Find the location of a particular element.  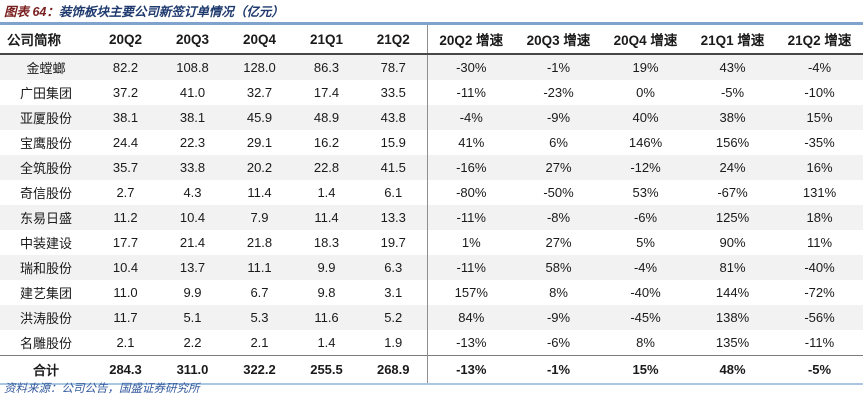

value-cell: 18.3 is located at coordinates (326, 242).